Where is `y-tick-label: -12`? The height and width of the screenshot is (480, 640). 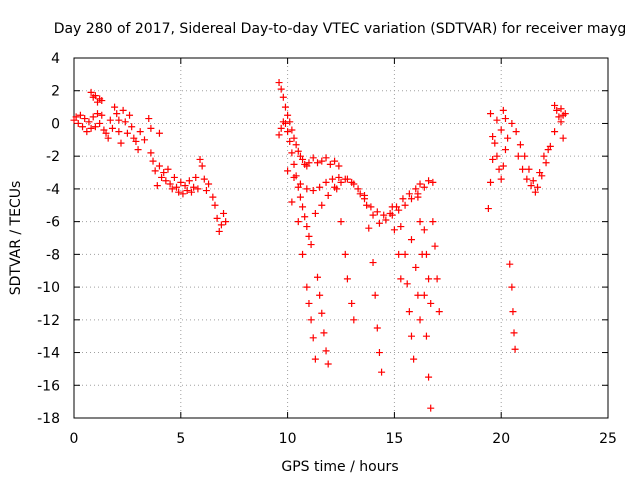 y-tick-label: -12 is located at coordinates (48, 321).